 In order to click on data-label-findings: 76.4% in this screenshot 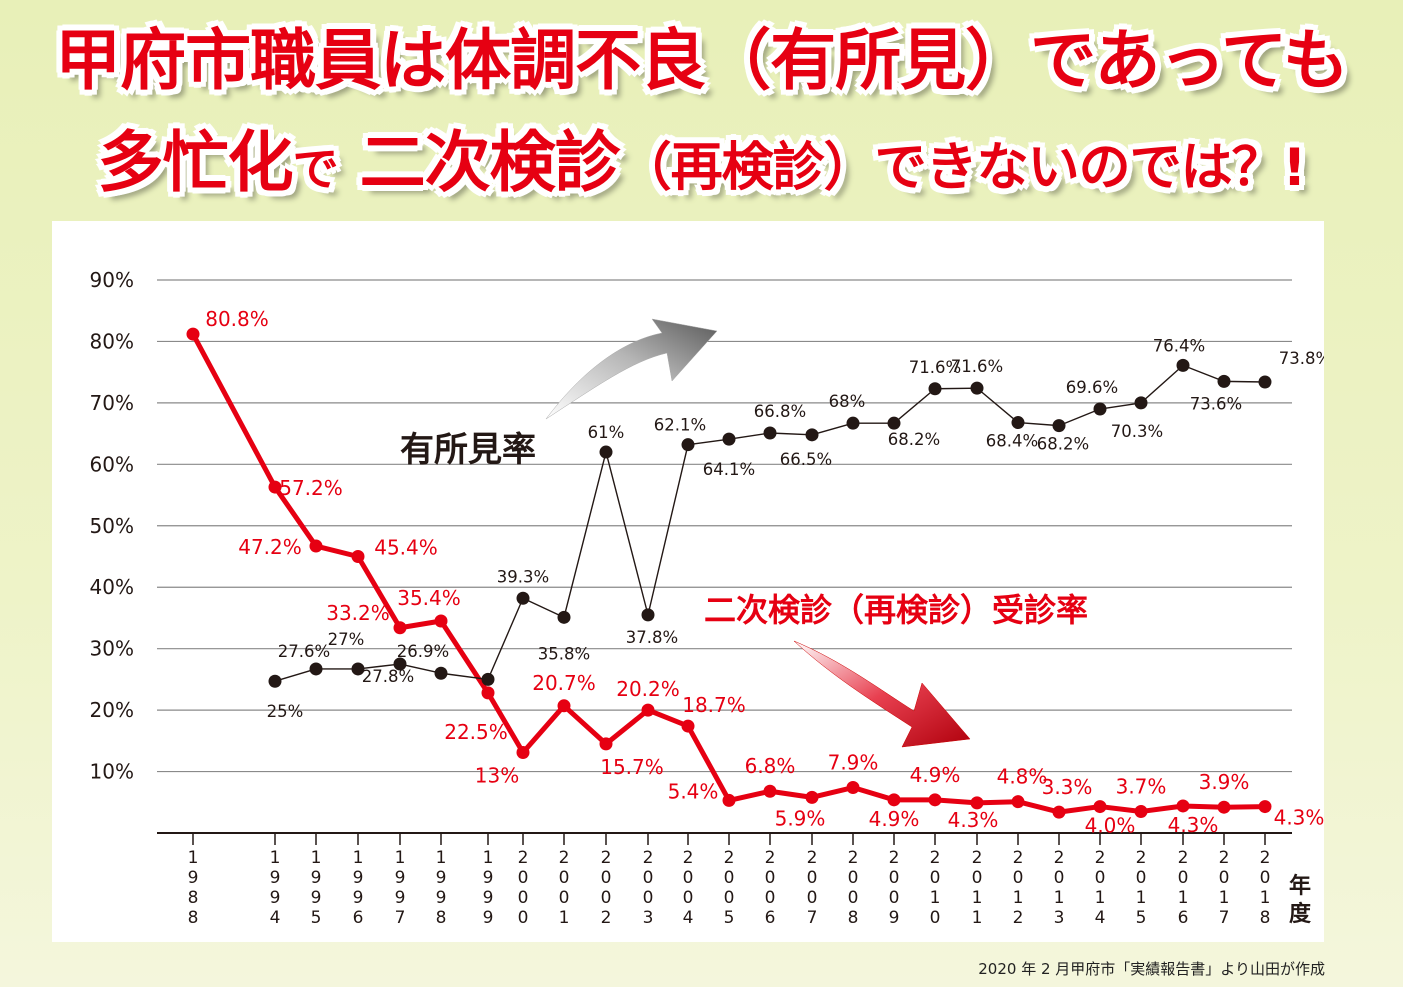, I will do `click(1179, 345)`.